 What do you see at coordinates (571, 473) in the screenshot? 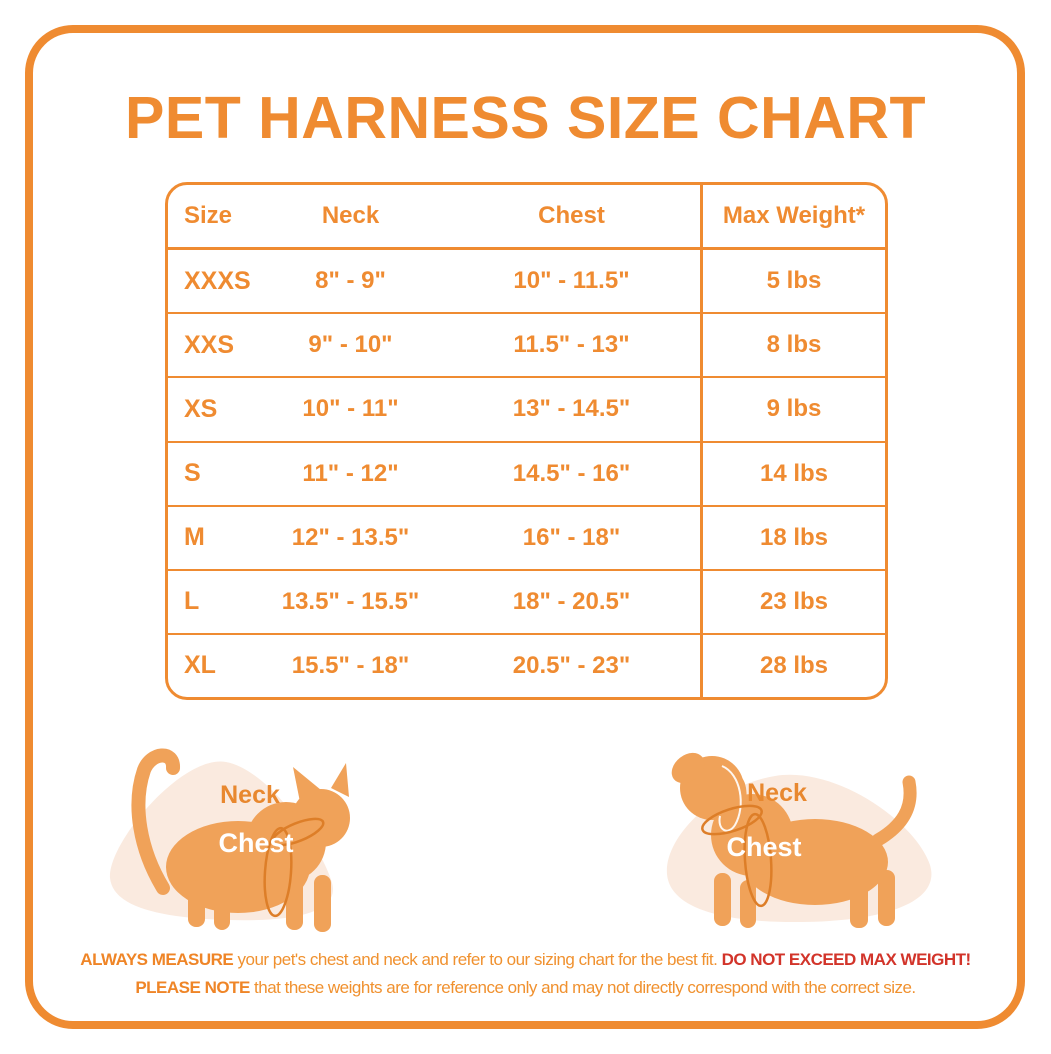
I see `chest-cell: 14.5" - 16"` at bounding box center [571, 473].